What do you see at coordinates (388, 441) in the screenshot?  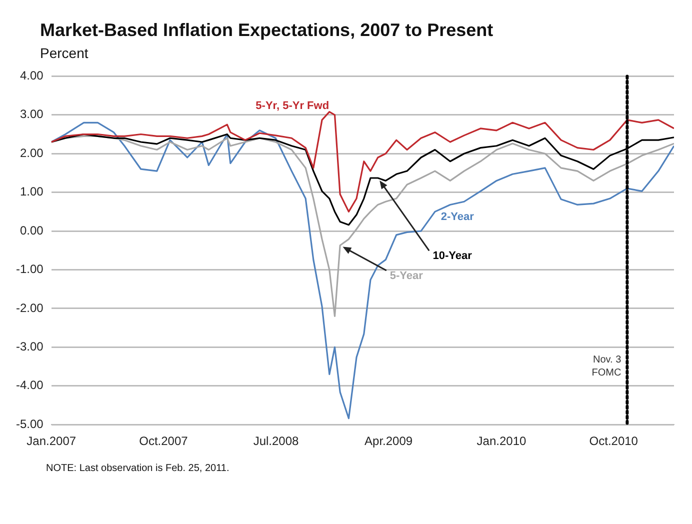 I see `x-tick-label: Apr.2009` at bounding box center [388, 441].